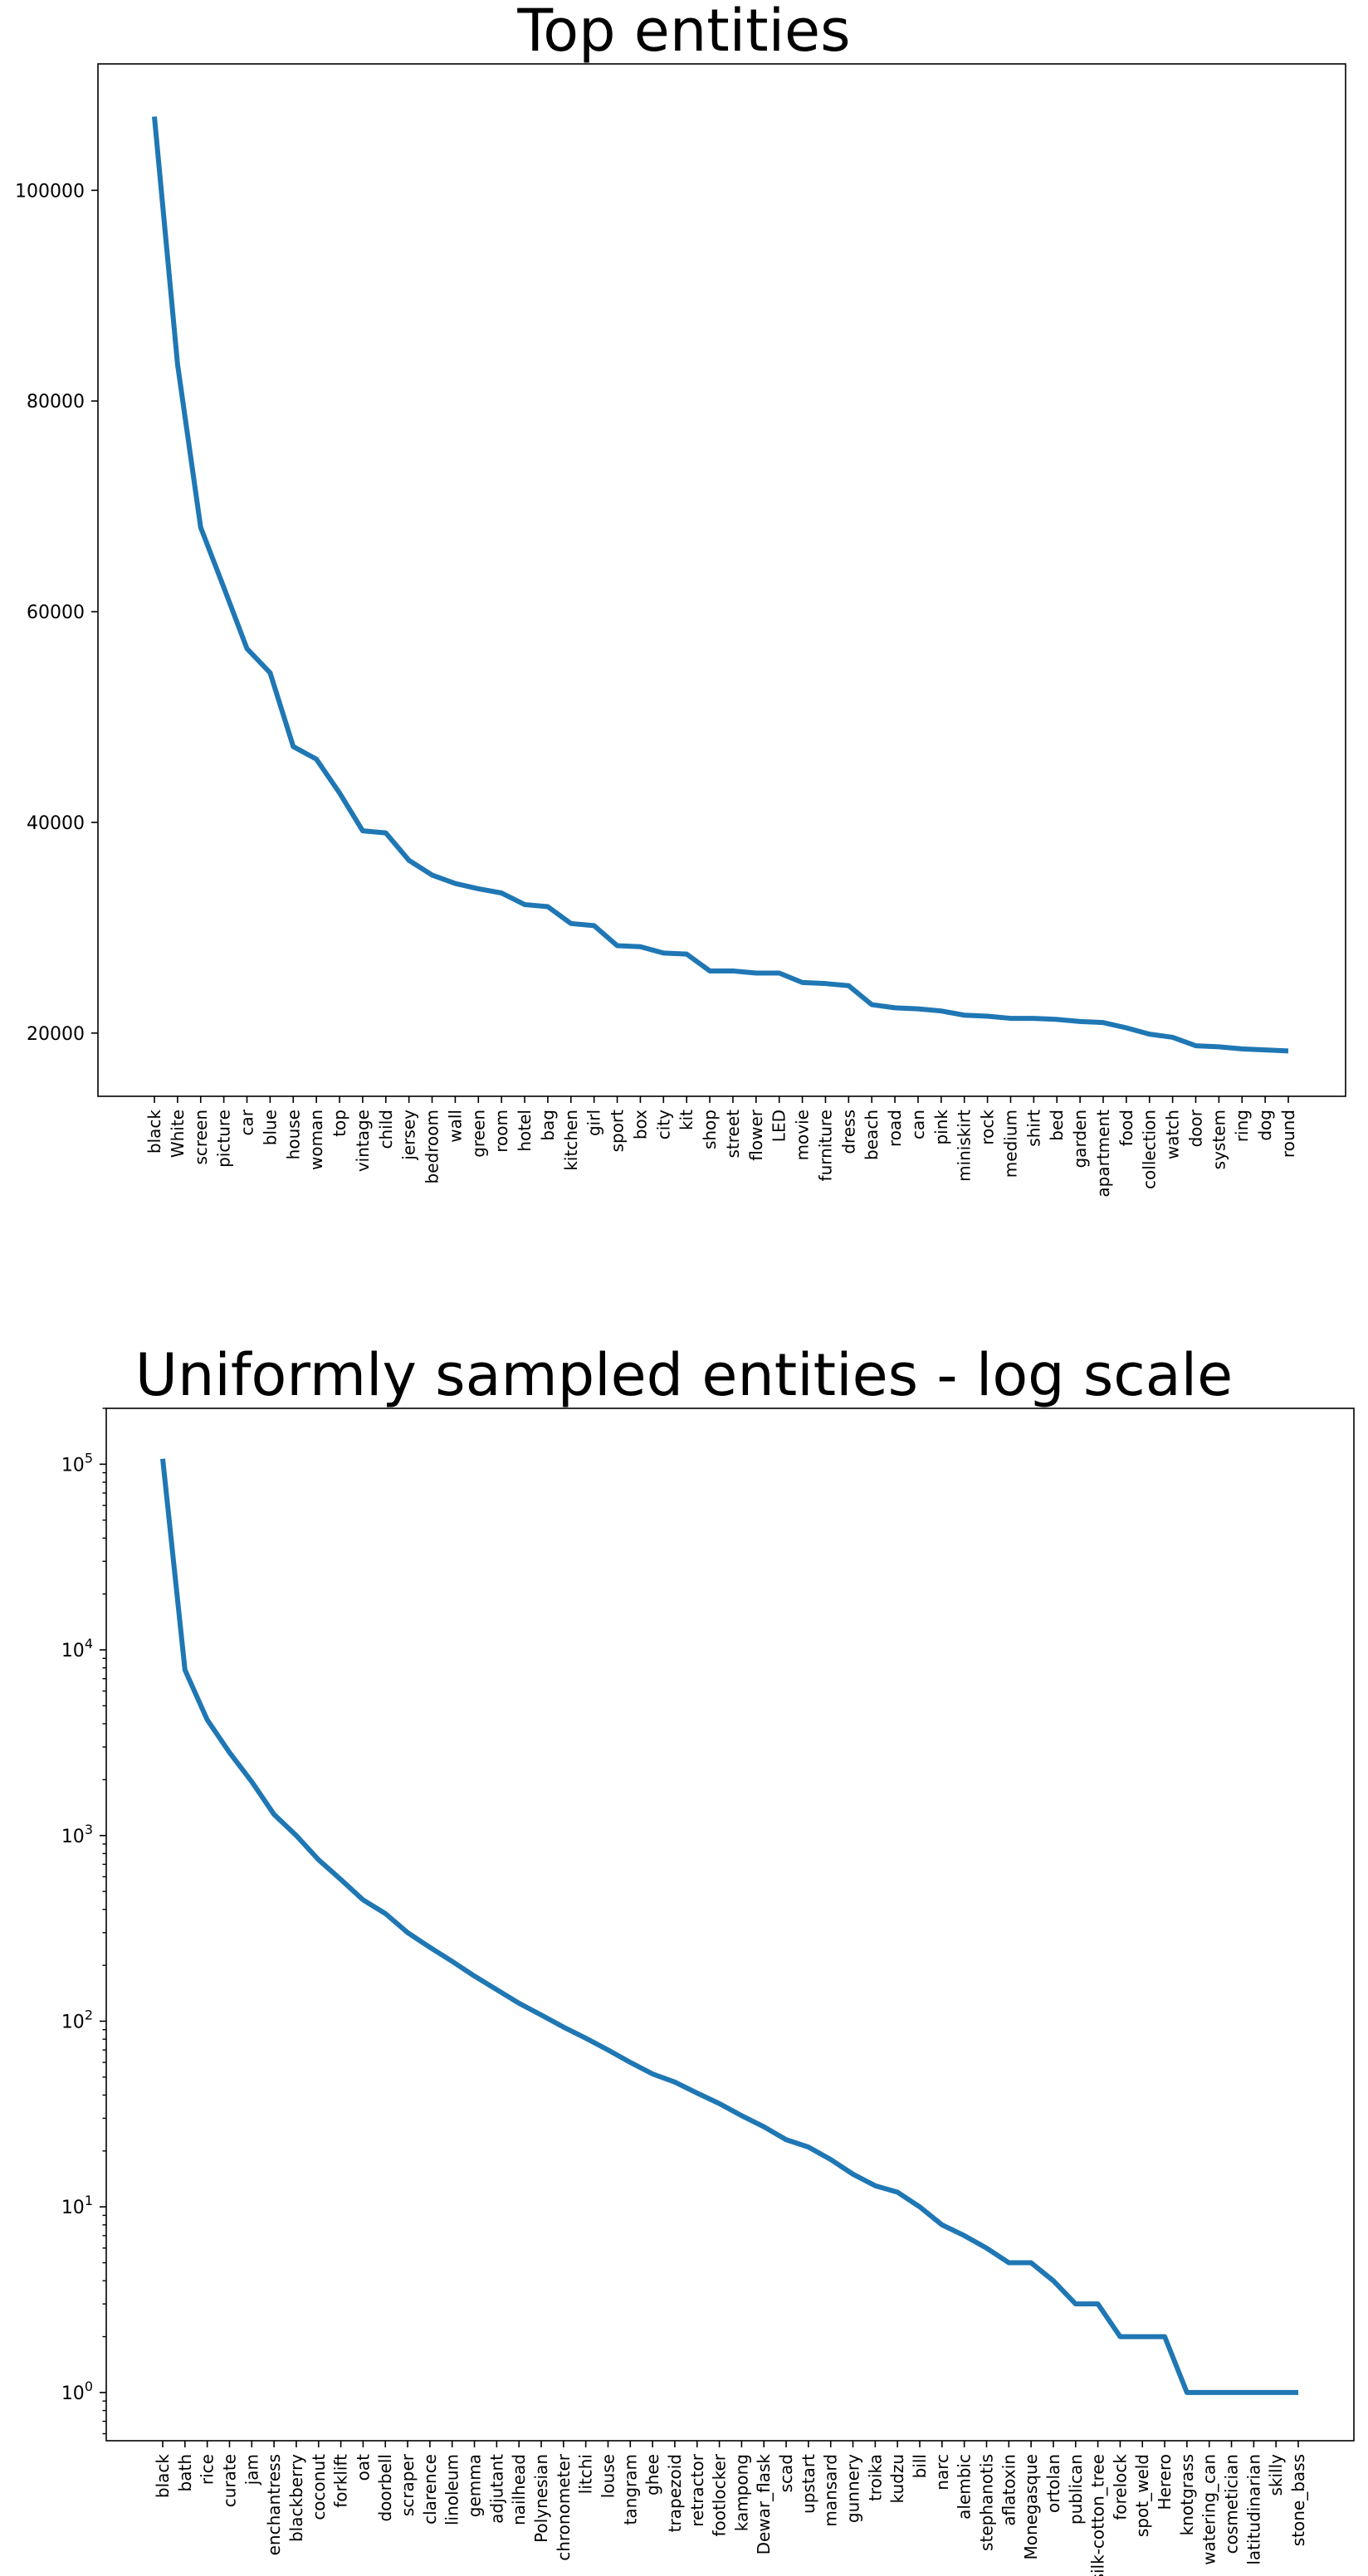 This screenshot has height=2576, width=1368. Describe the element at coordinates (1080, 1139) in the screenshot. I see `x-tick-label: garden` at that location.